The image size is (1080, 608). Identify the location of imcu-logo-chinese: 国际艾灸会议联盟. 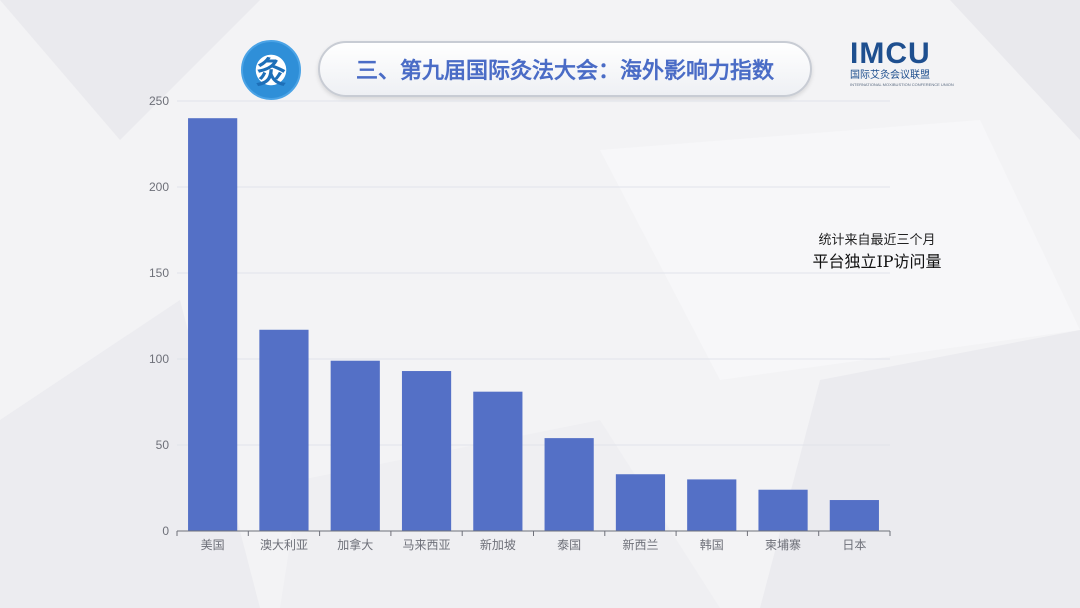
(890, 75).